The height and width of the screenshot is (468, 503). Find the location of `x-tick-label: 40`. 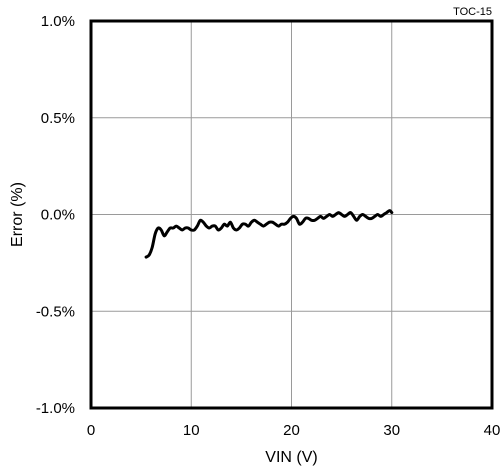

x-tick-label: 40 is located at coordinates (492, 430).